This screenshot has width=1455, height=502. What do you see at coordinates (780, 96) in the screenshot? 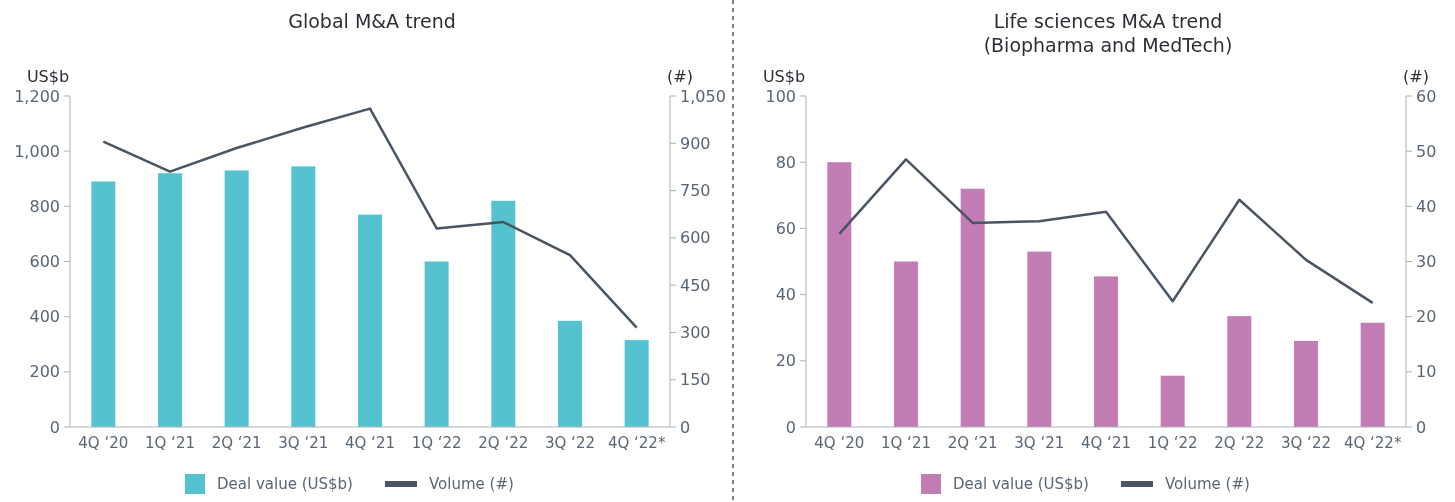
I see `y-tick-label: 100` at bounding box center [780, 96].